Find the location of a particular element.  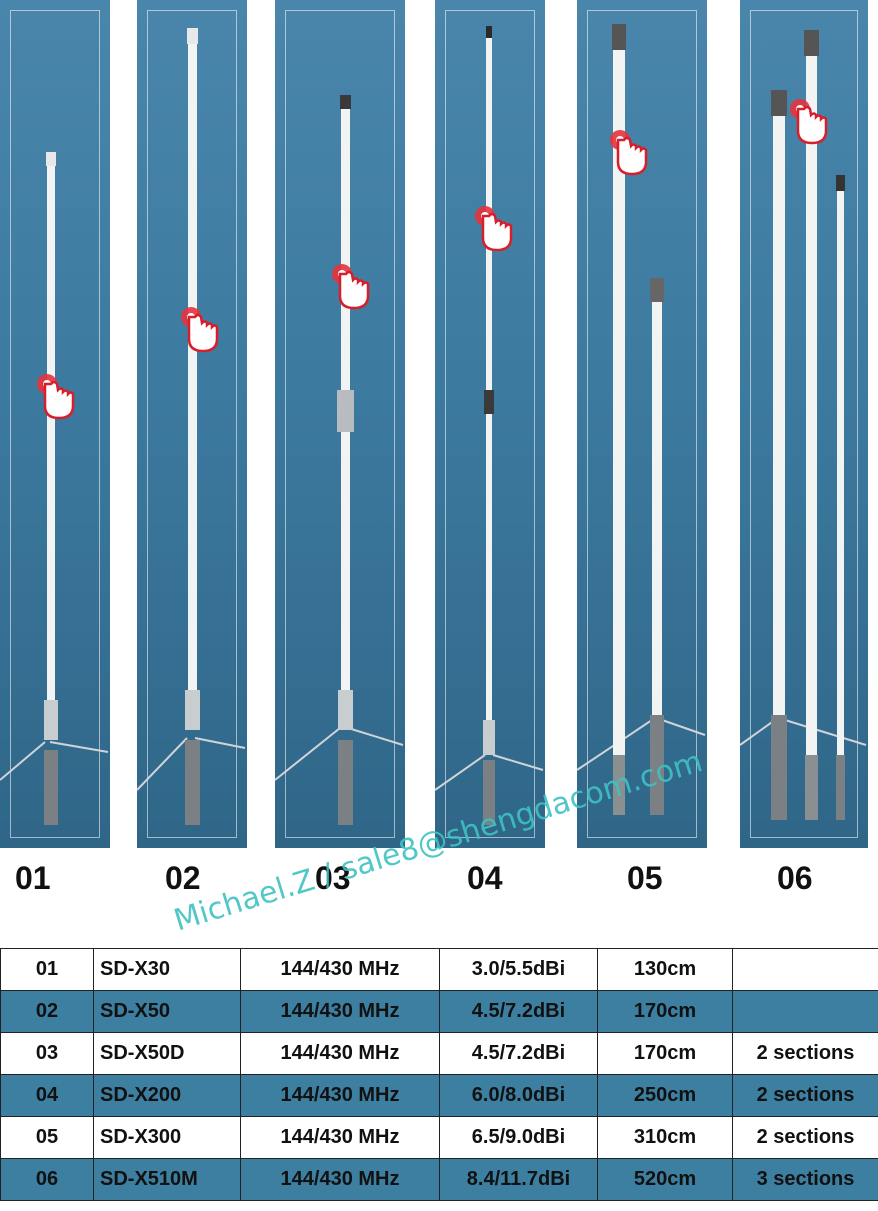

table-row: 01 SD-X30 144/430 MHz 3.0/5.5dBi 130cm is located at coordinates (439, 969).